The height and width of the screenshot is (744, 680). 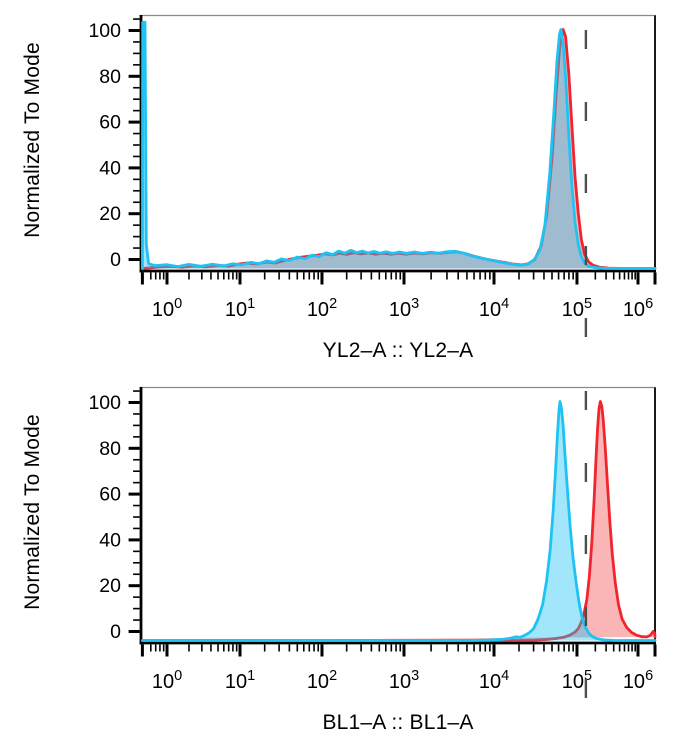 What do you see at coordinates (398, 722) in the screenshot?
I see `x-axis-label: BL1–A :: BL1–A` at bounding box center [398, 722].